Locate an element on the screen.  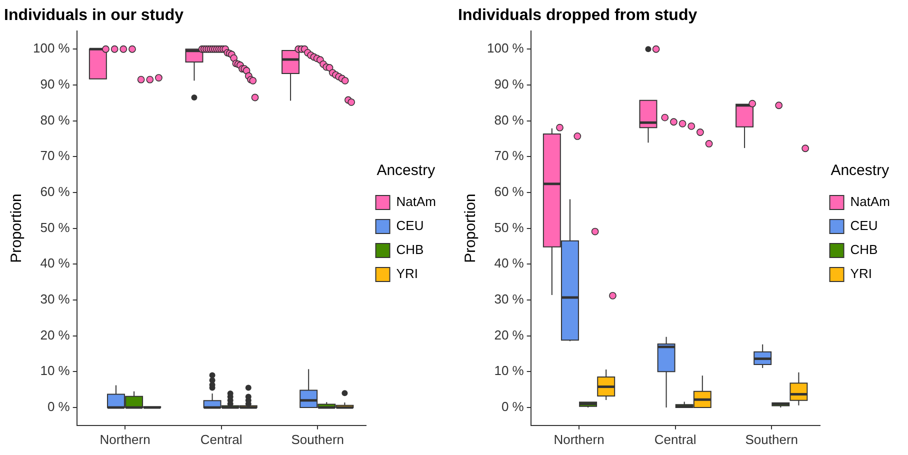
chart-title: Individuals dropped from study is located at coordinates (578, 15).